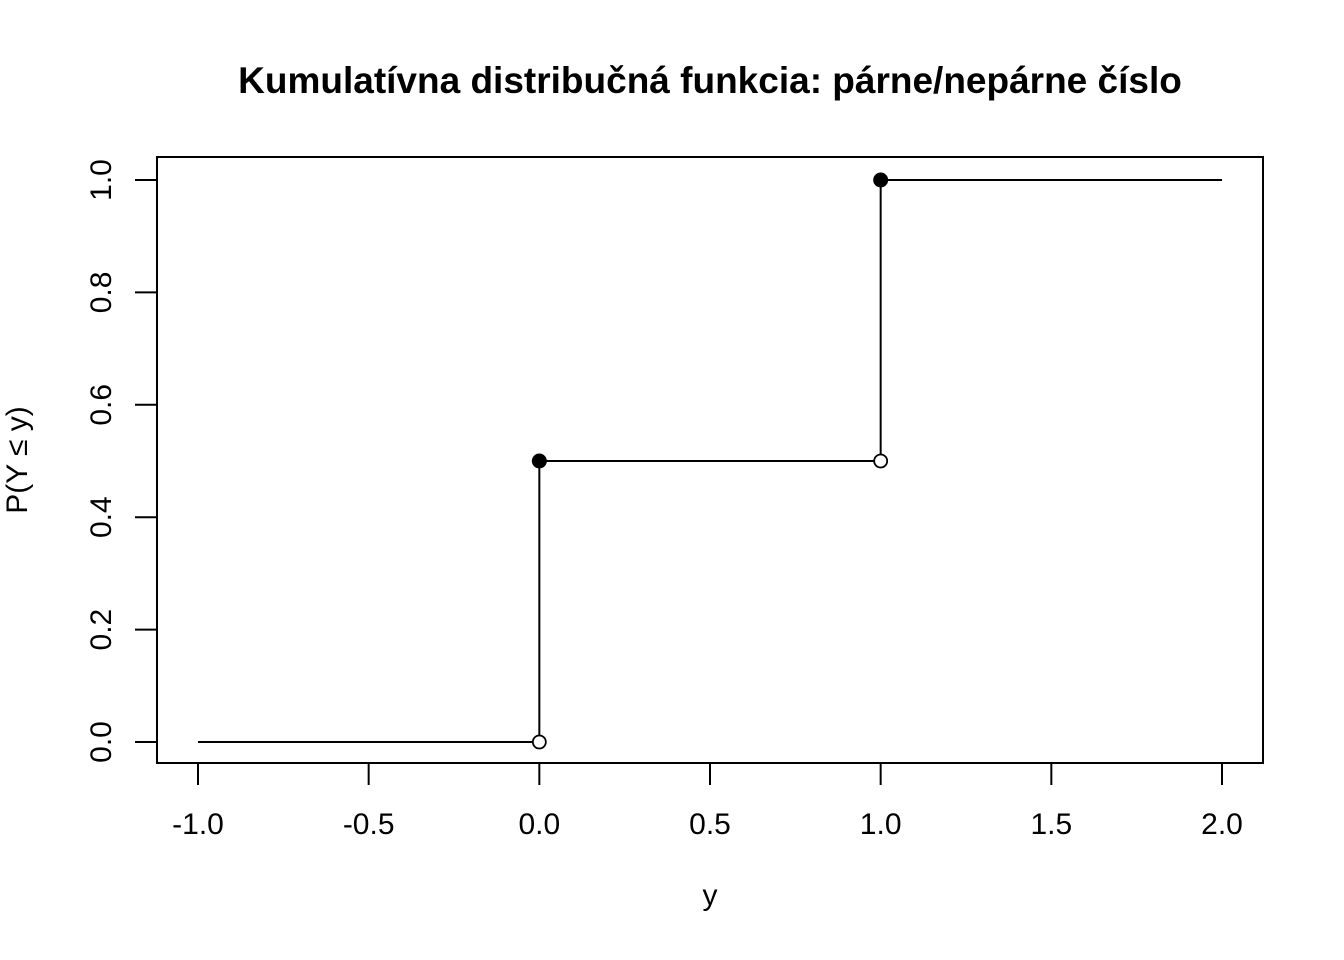 This screenshot has width=1344, height=960. Describe the element at coordinates (710, 824) in the screenshot. I see `x-tick-label: 0.5` at that location.